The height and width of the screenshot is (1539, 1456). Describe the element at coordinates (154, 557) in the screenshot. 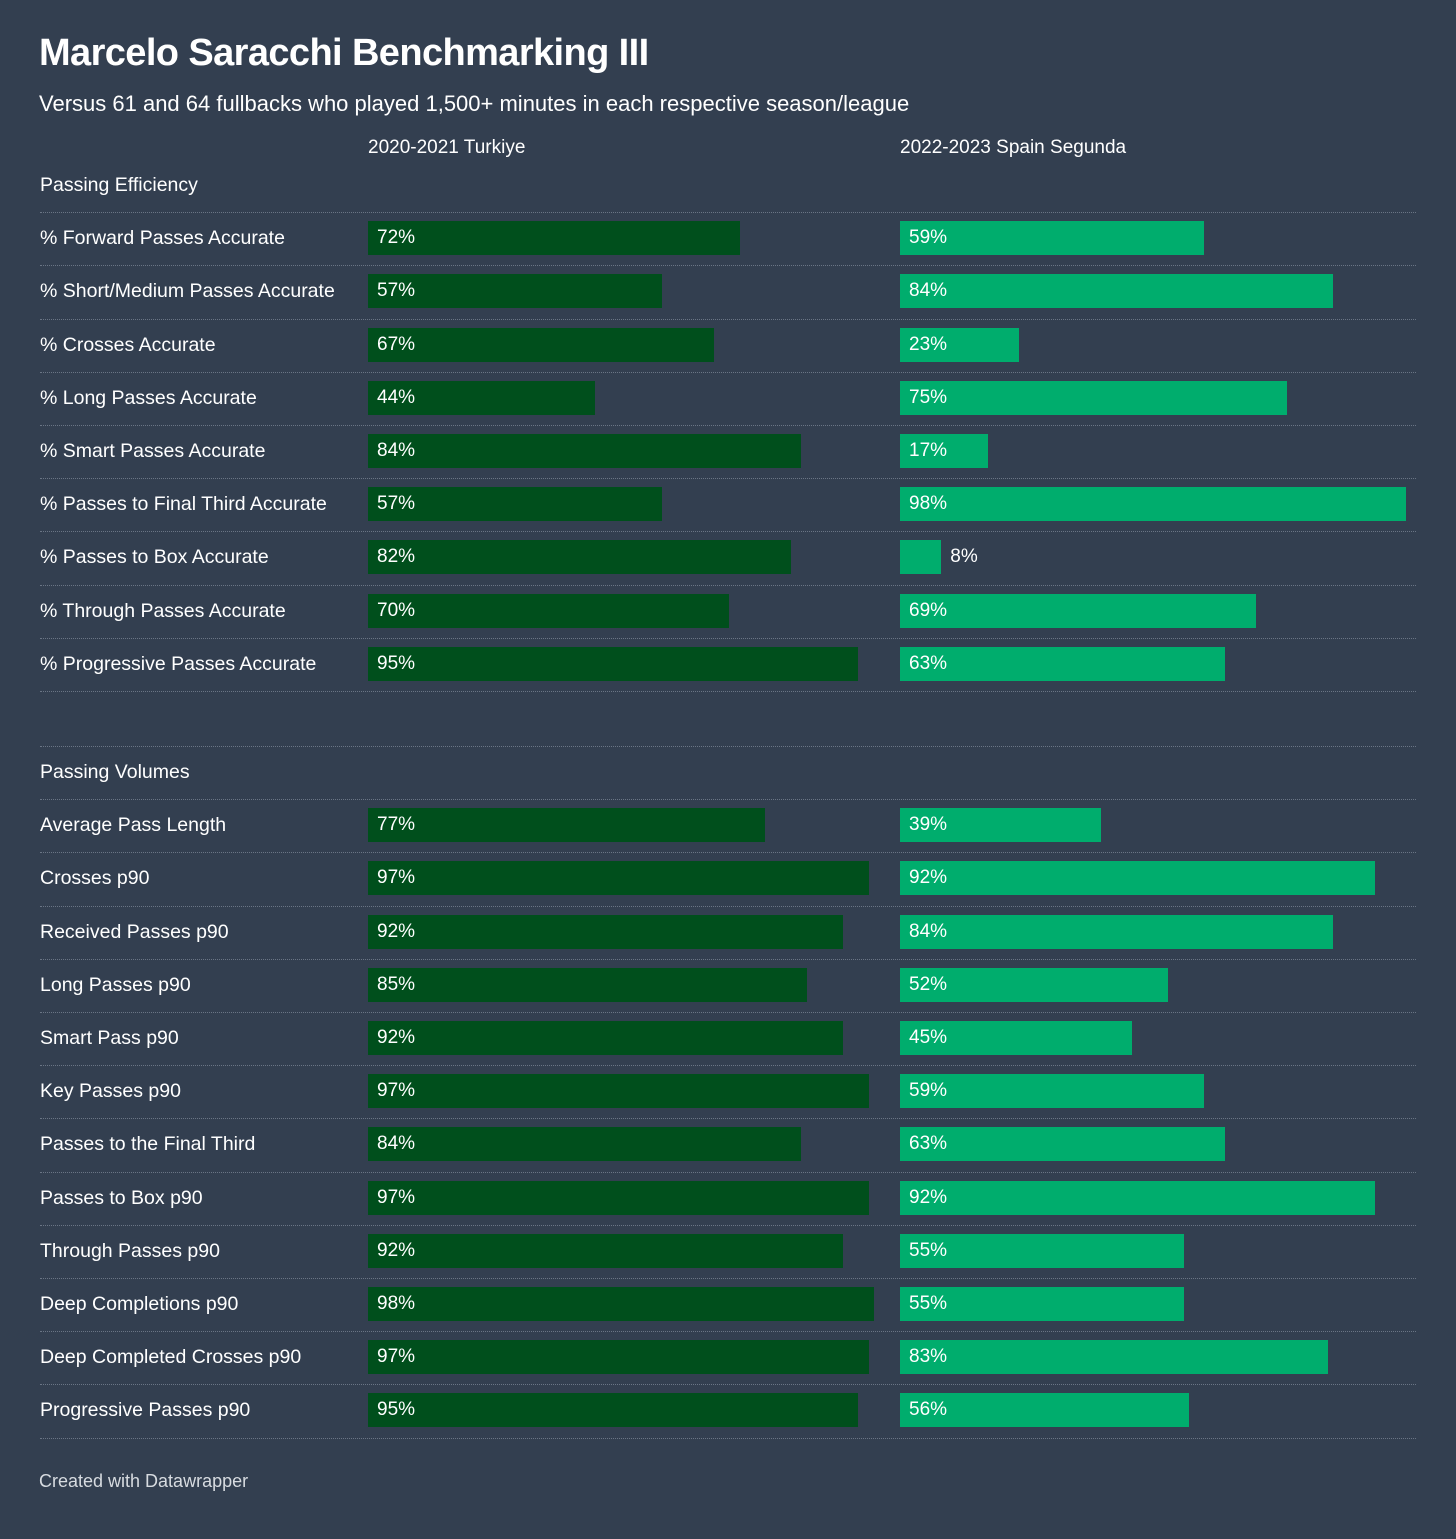

I see `row-label: % Passes to Box Accurate` at that location.